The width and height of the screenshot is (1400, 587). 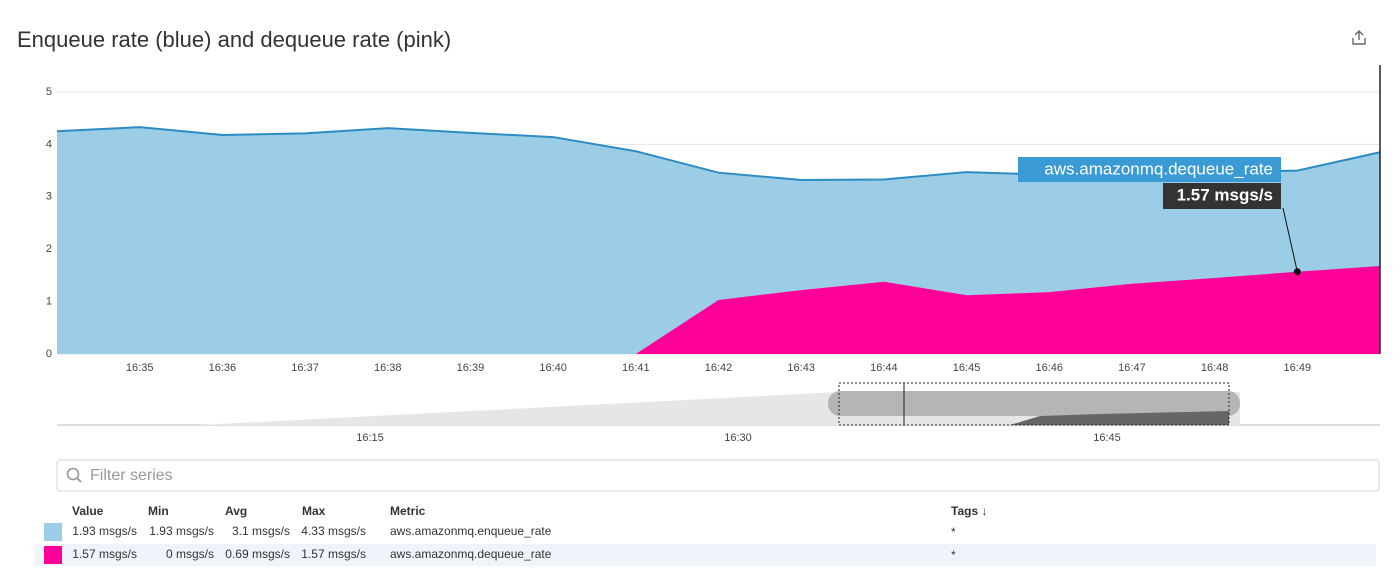 I want to click on x-tick-label: 16:41, so click(x=636, y=368).